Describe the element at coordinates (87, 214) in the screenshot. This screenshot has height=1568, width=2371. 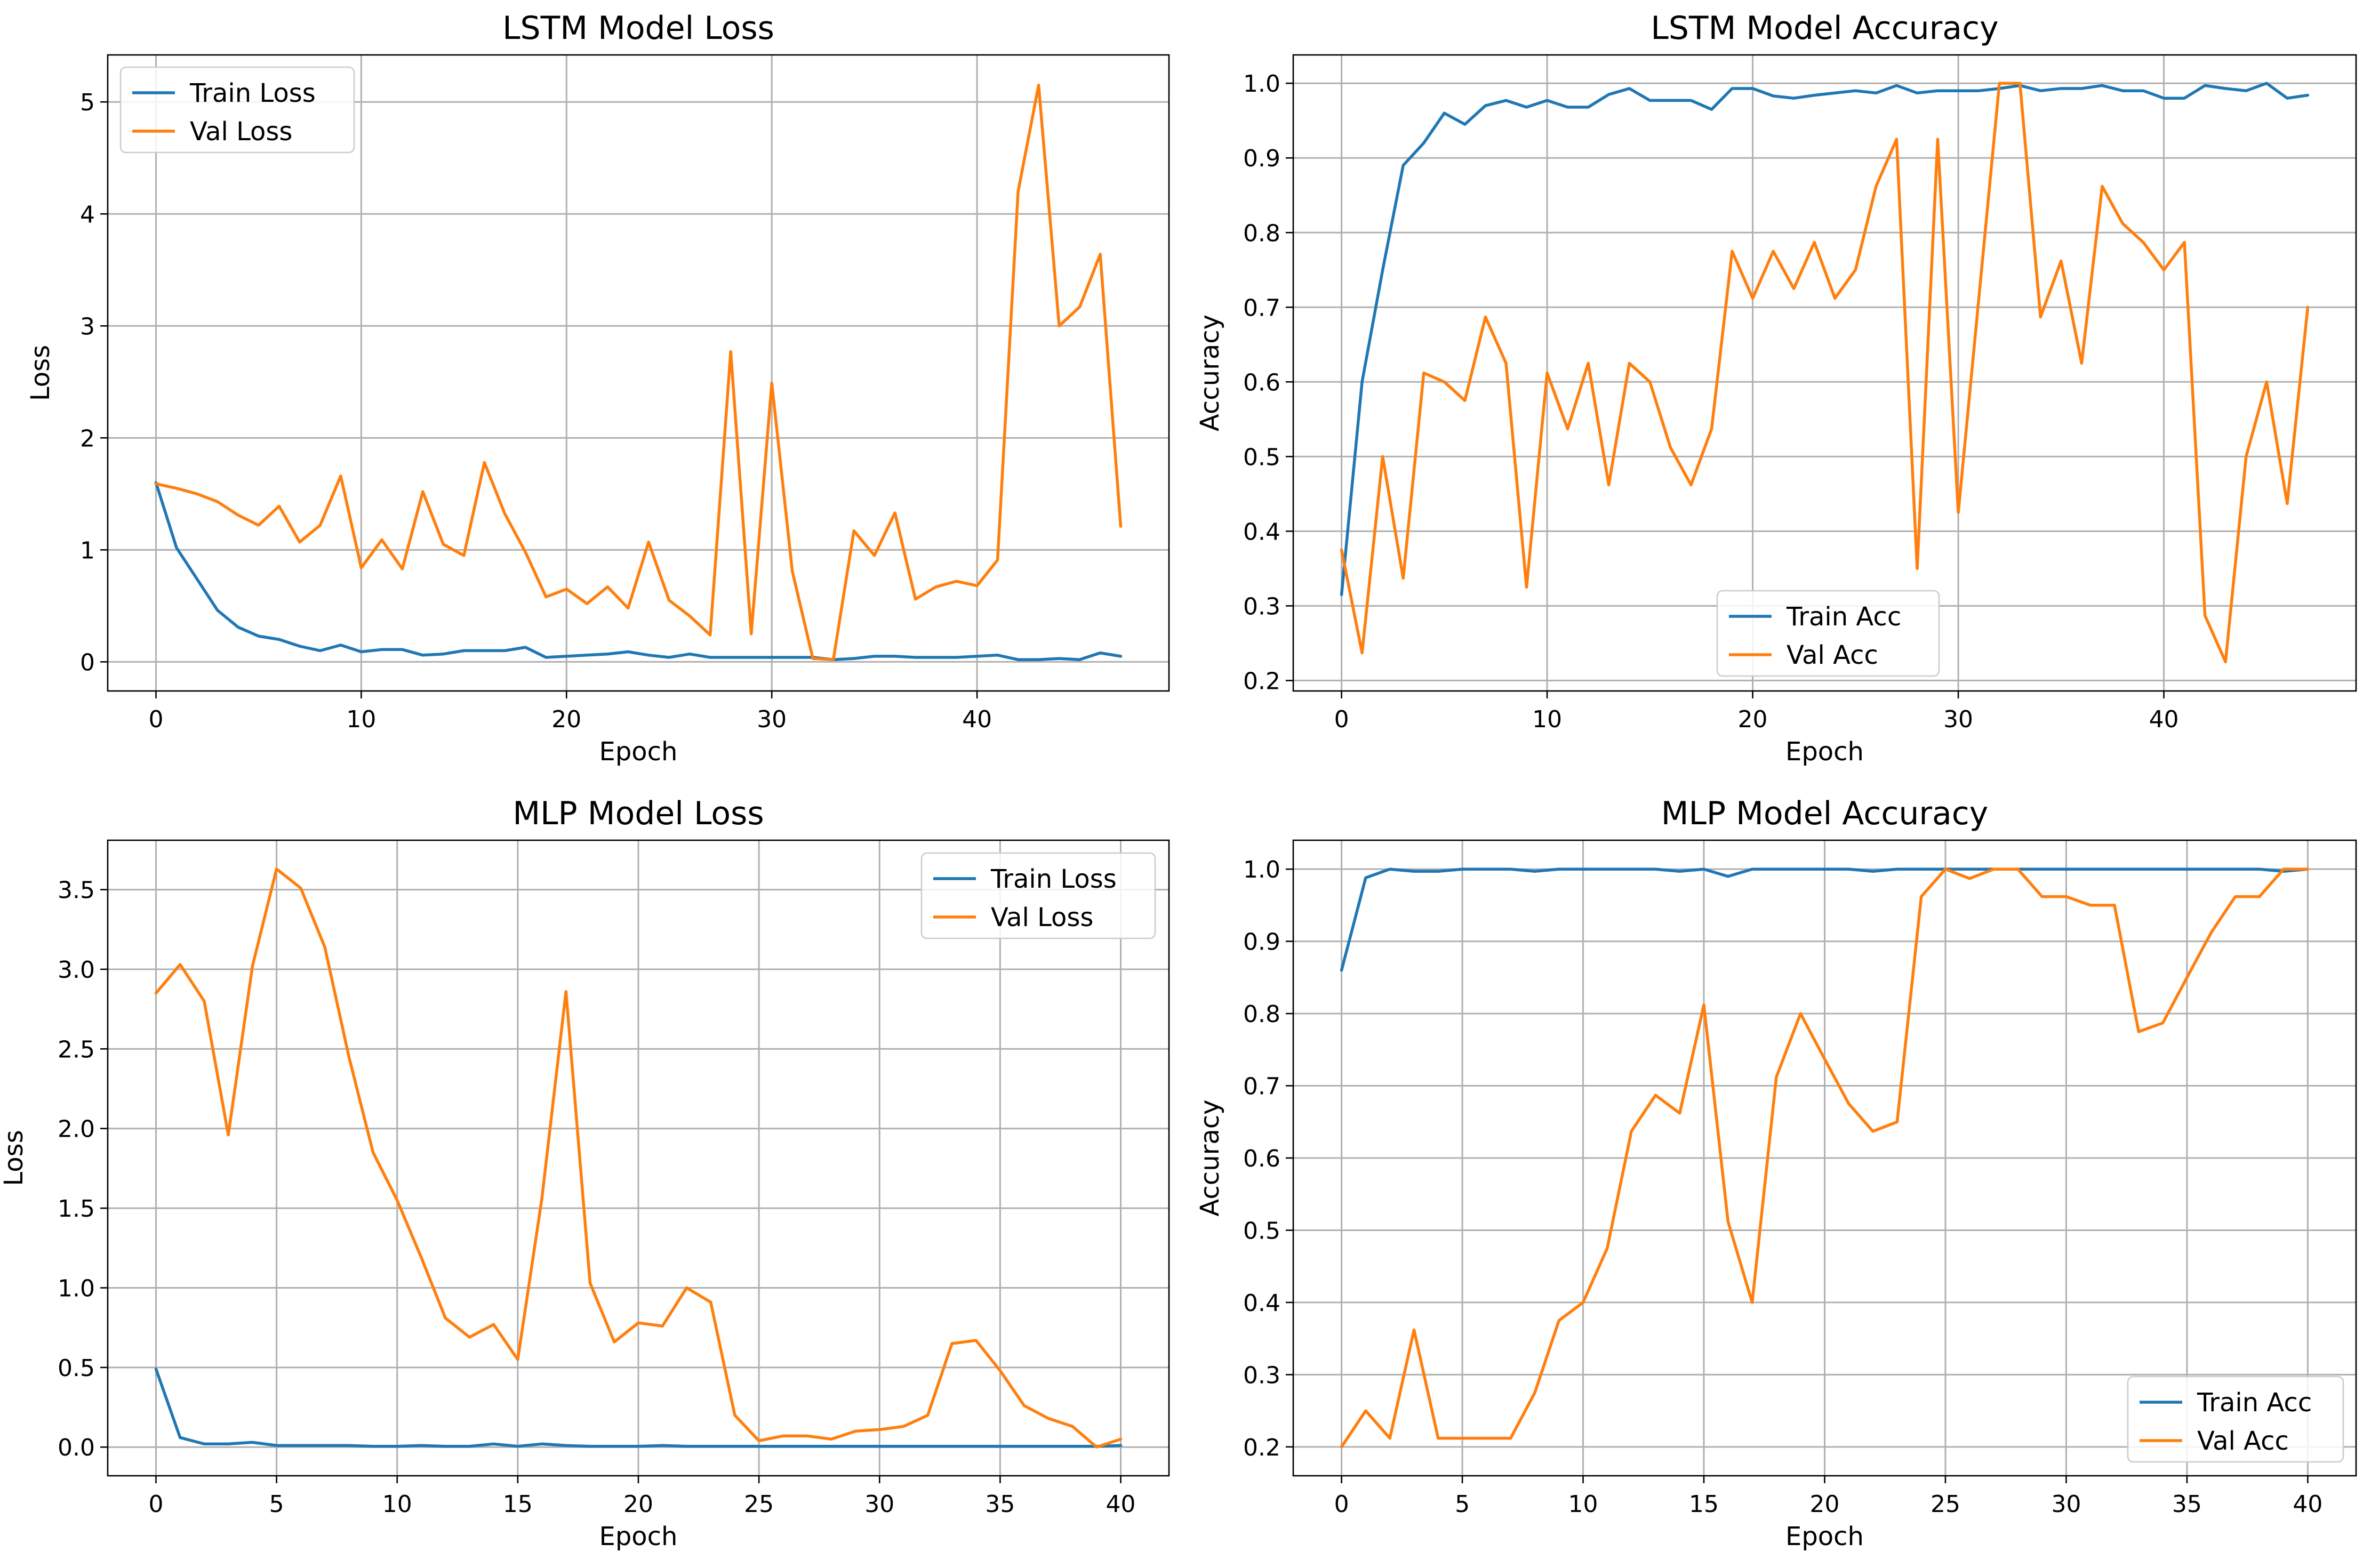
I see `y-tick-label: 4` at that location.